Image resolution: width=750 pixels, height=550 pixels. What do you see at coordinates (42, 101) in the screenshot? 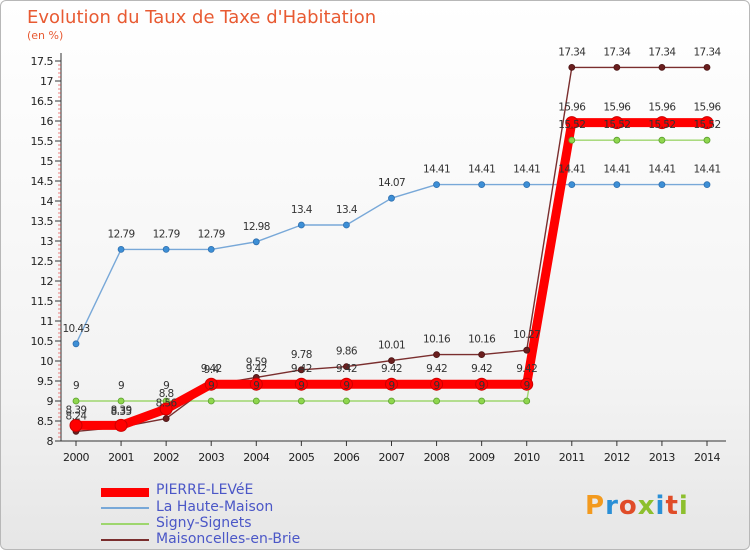
I see `y-tick-label: 16.5` at bounding box center [42, 101].